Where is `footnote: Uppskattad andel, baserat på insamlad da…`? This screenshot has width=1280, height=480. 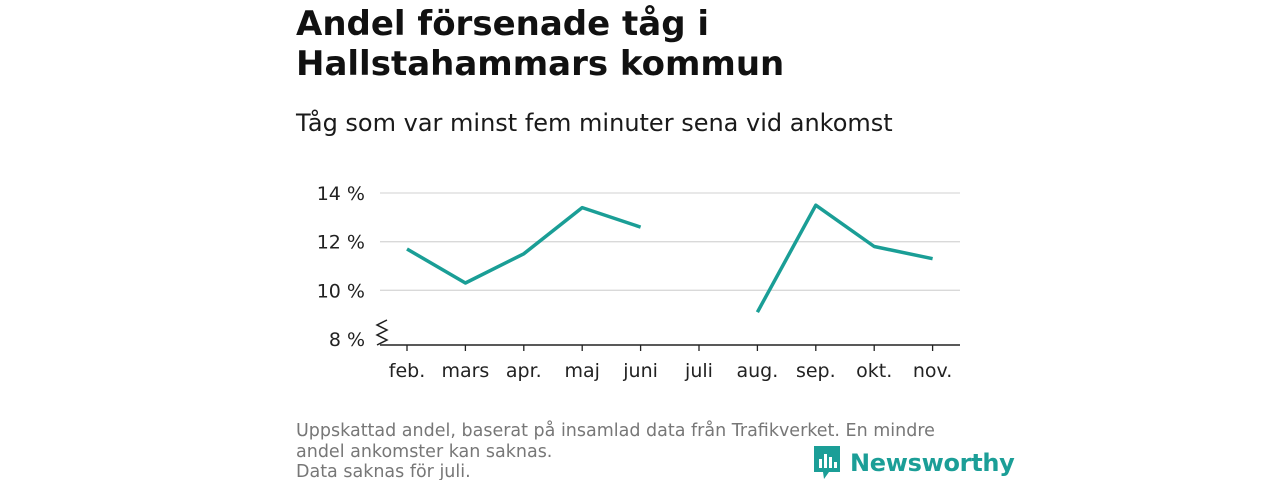 footnote: Uppskattad andel, baserat på insamlad da… is located at coordinates (641, 450).